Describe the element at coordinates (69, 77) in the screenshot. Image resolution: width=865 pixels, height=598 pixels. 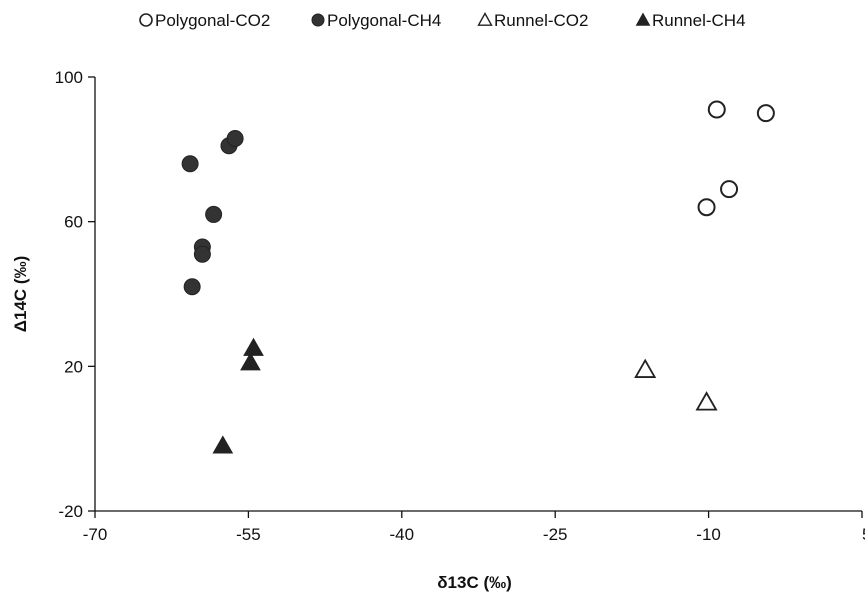
I see `y-tick-label: 100` at that location.